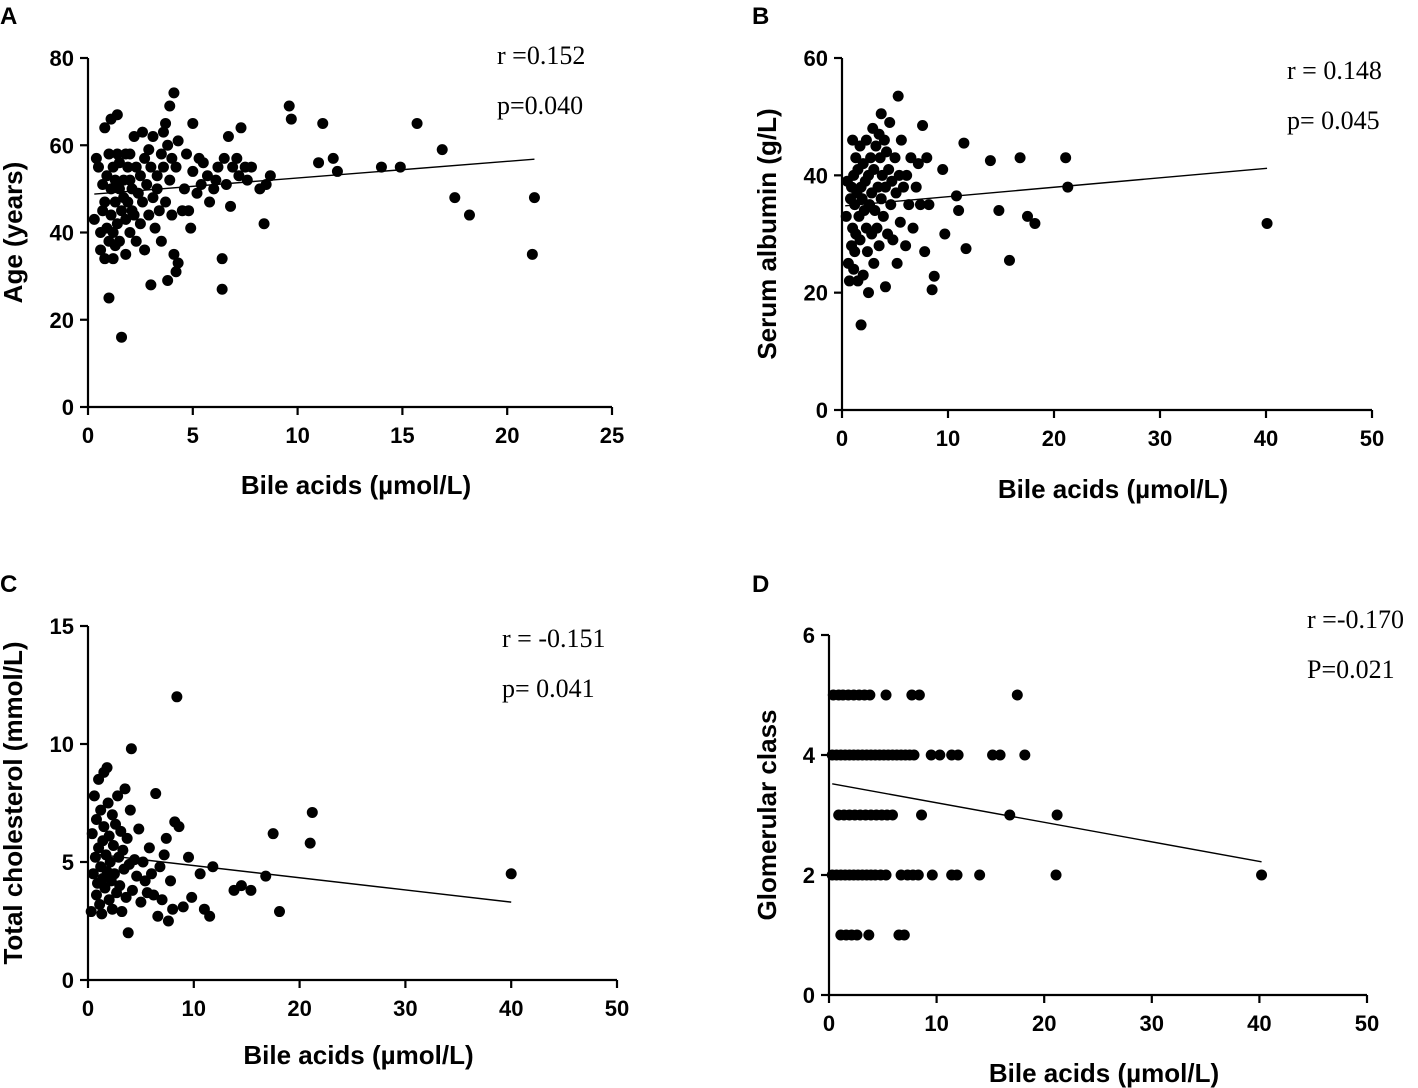 This screenshot has height=1088, width=1418. I want to click on panel-letter: C, so click(8, 584).